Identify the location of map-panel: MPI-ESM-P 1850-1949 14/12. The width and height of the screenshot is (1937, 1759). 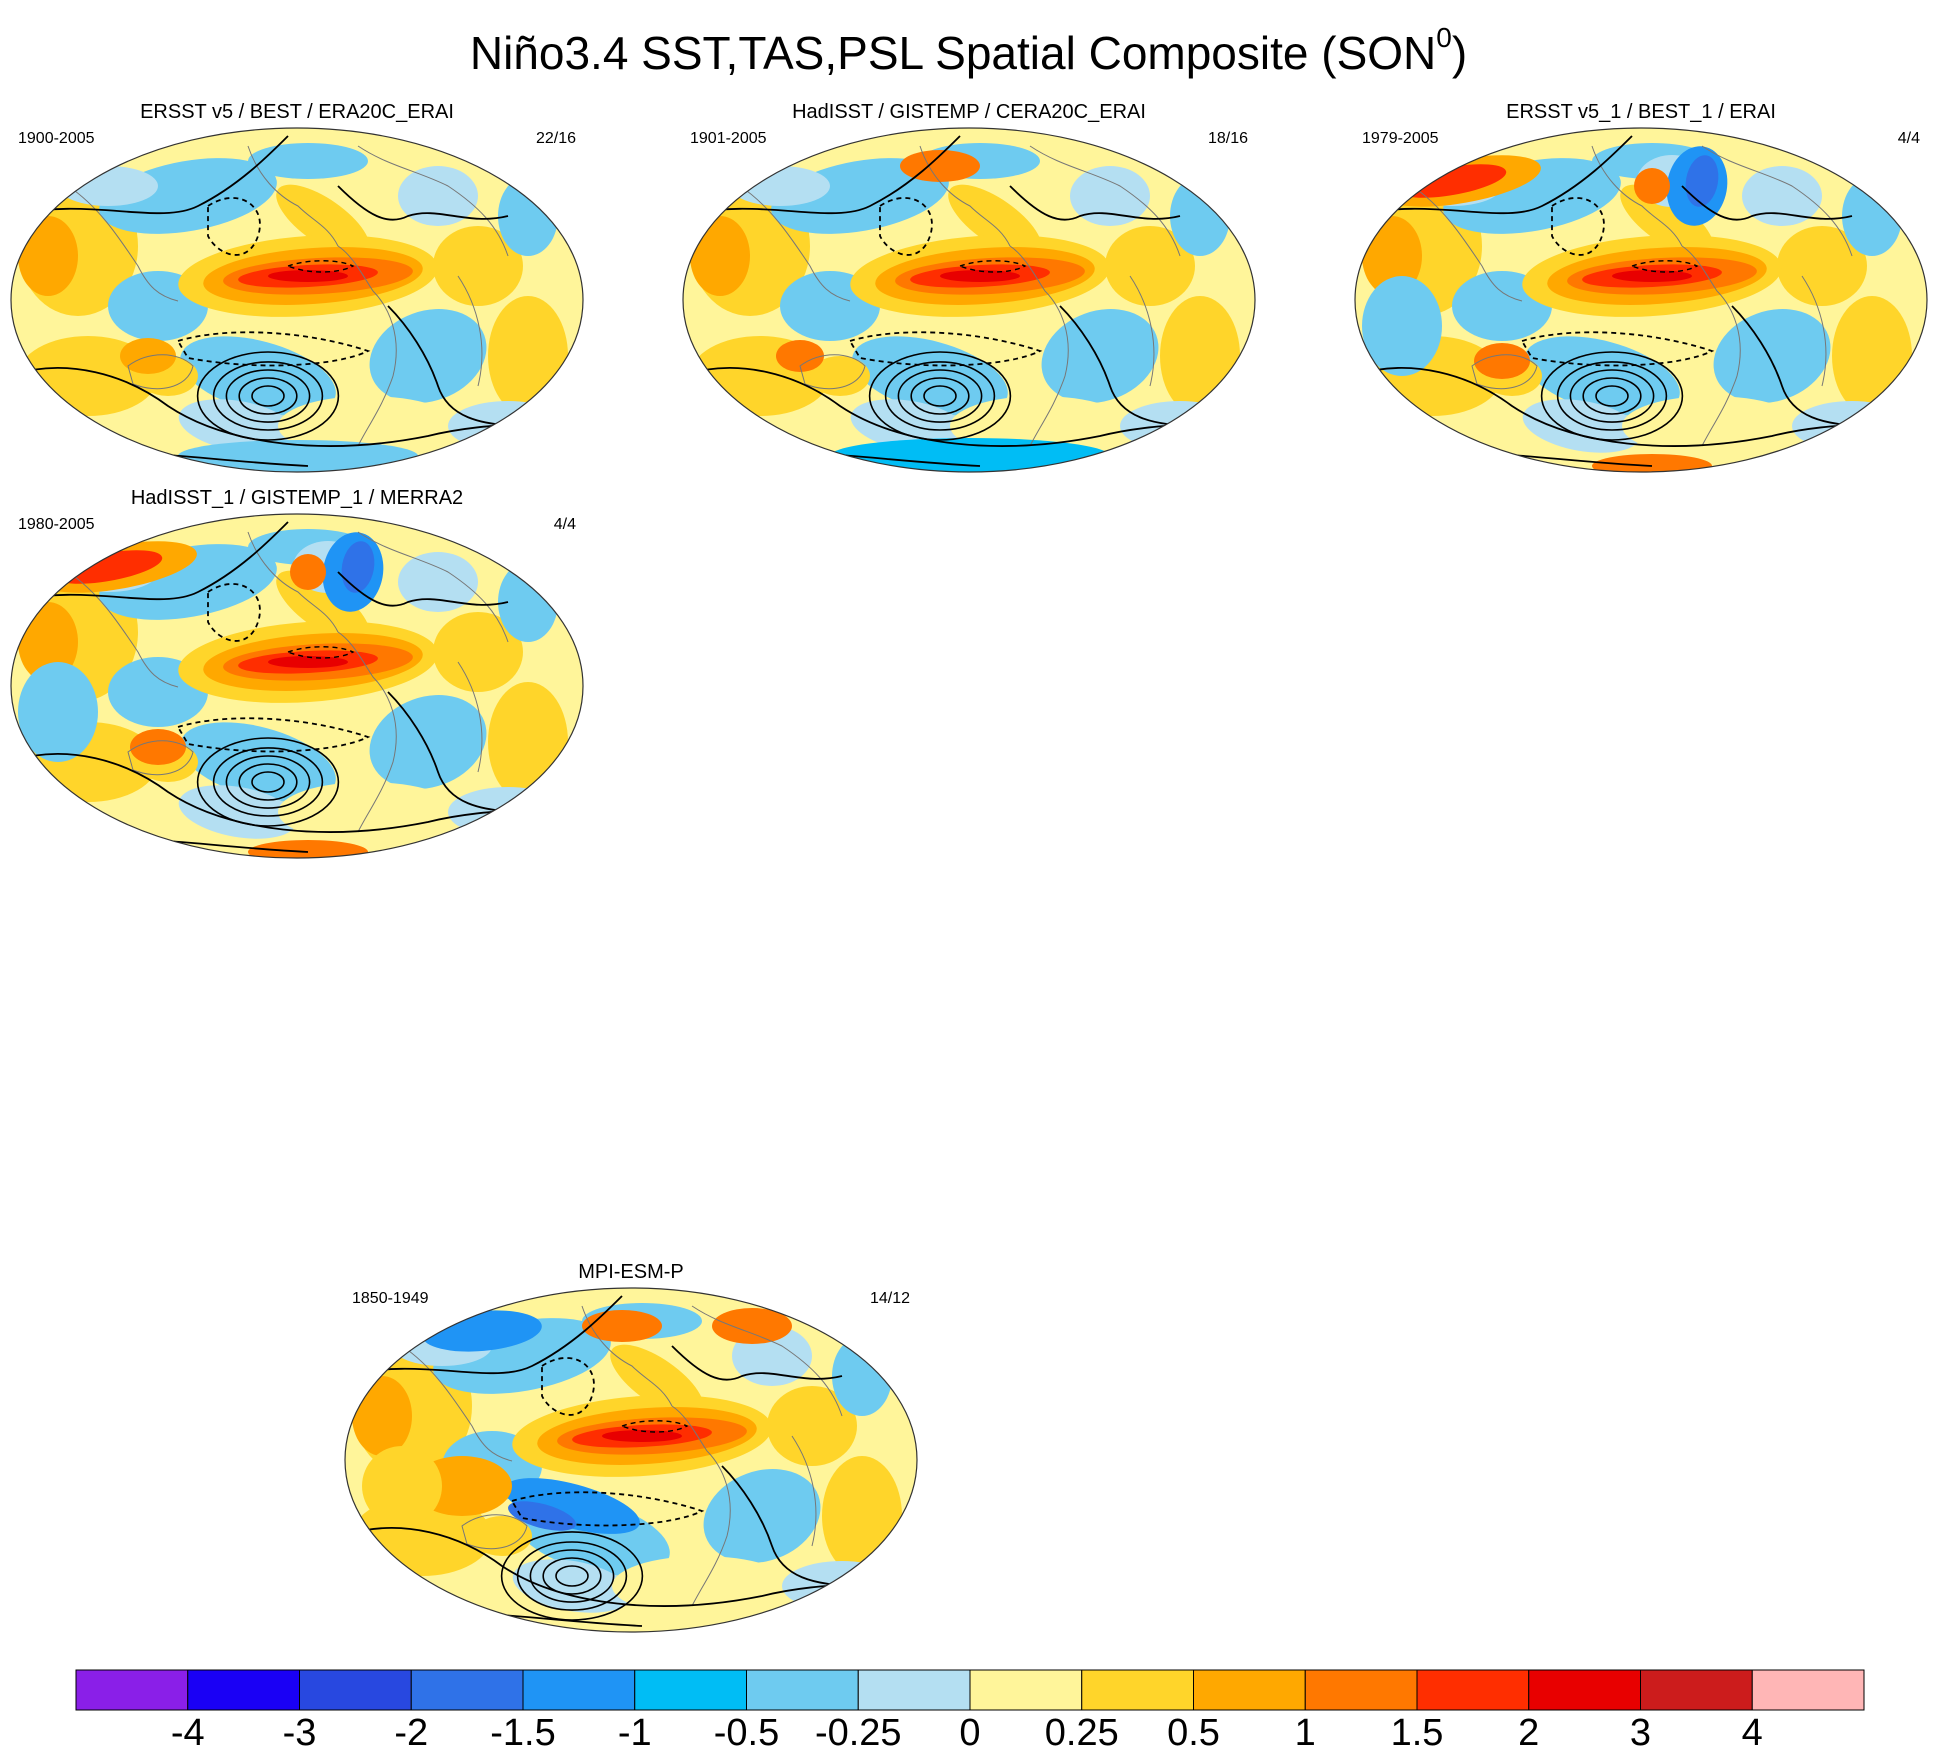
(631, 1450).